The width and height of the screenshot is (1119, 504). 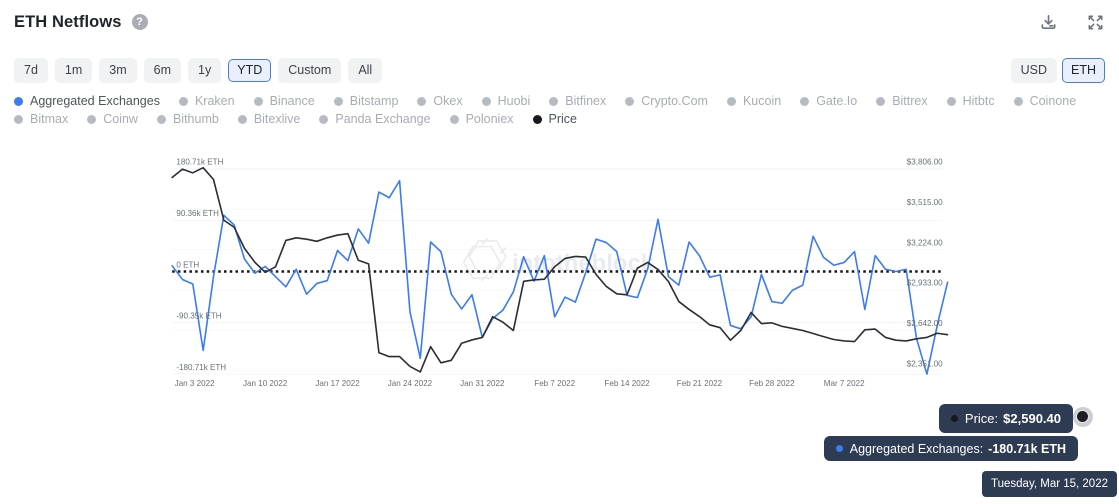 What do you see at coordinates (482, 383) in the screenshot?
I see `x-axis-label: Jan 31 2022` at bounding box center [482, 383].